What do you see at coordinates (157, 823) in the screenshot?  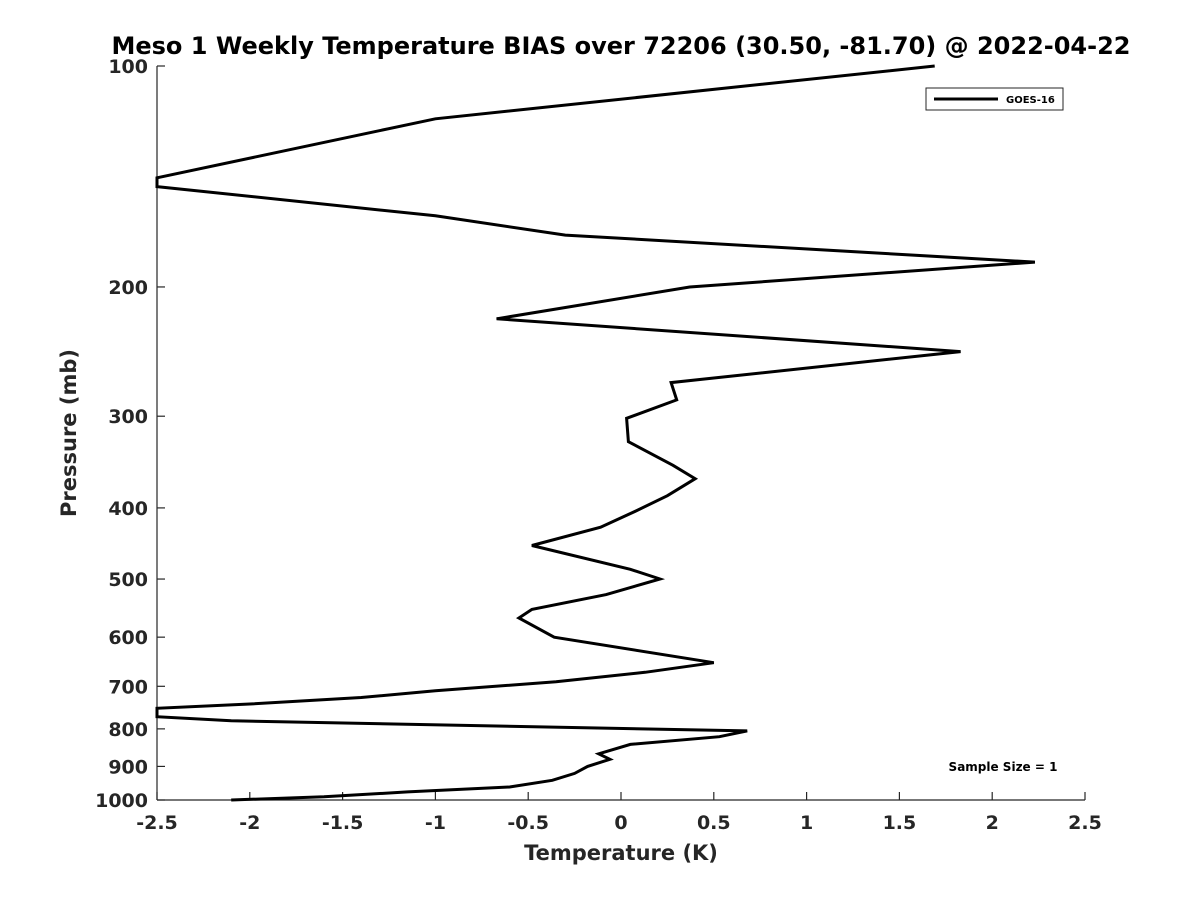 I see `x-tick-label: -2.5` at bounding box center [157, 823].